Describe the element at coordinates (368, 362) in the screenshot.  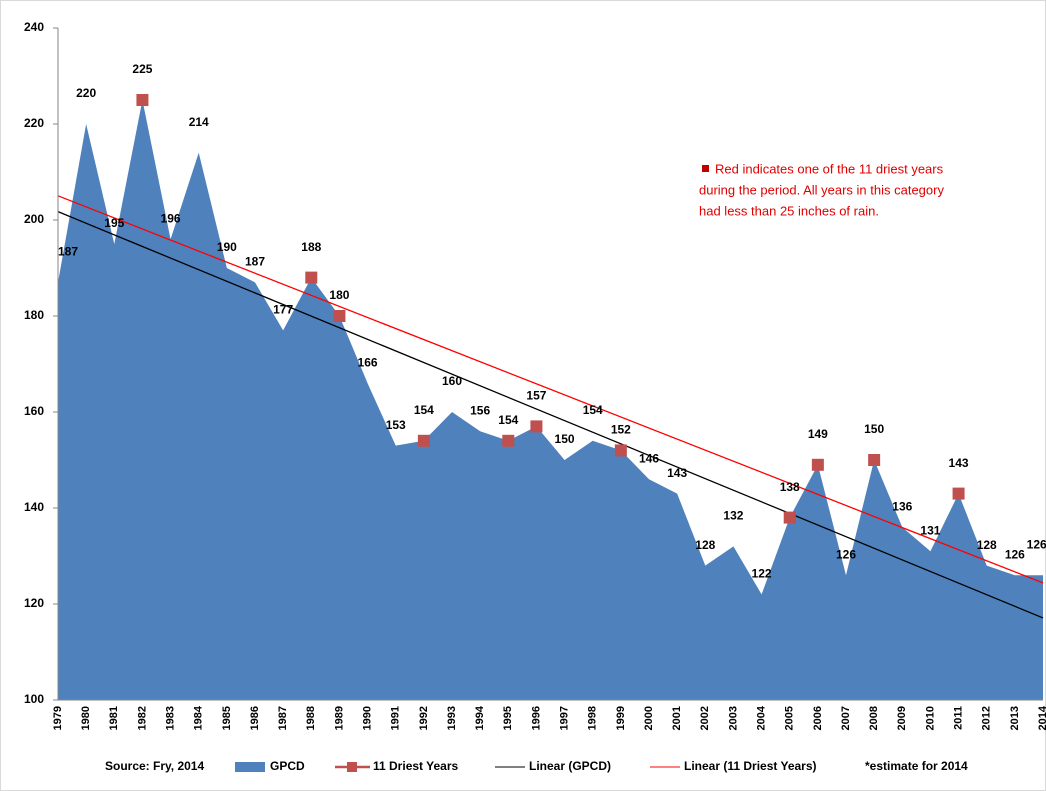
I see `data-label: 166` at that location.